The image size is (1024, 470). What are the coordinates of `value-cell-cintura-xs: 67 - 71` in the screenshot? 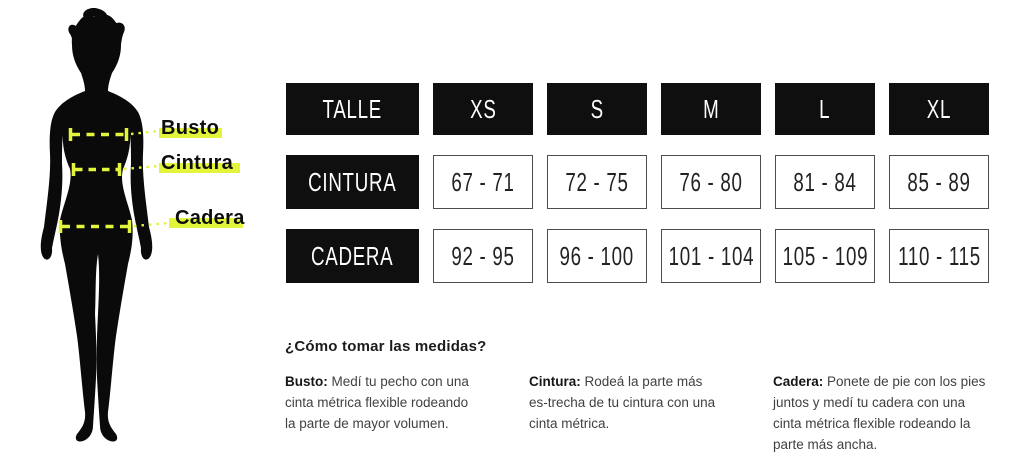 It's located at (483, 182).